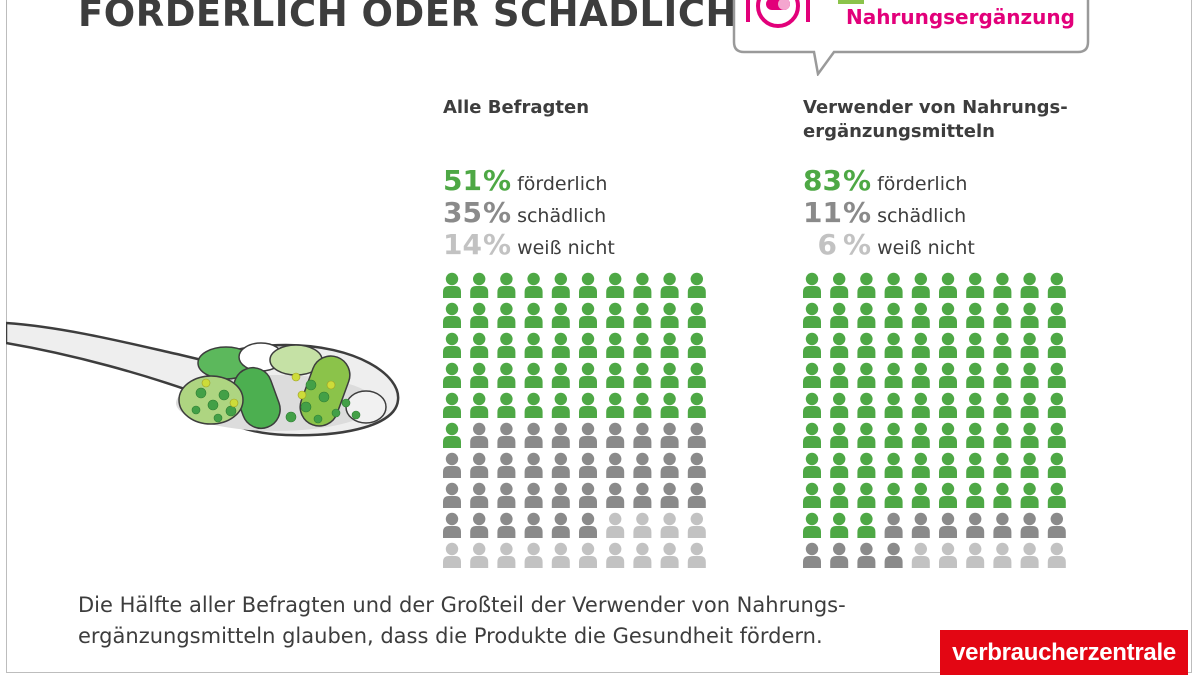 The image size is (1200, 675). Describe the element at coordinates (778, 14) in the screenshot. I see `plate-pill-icon` at that location.